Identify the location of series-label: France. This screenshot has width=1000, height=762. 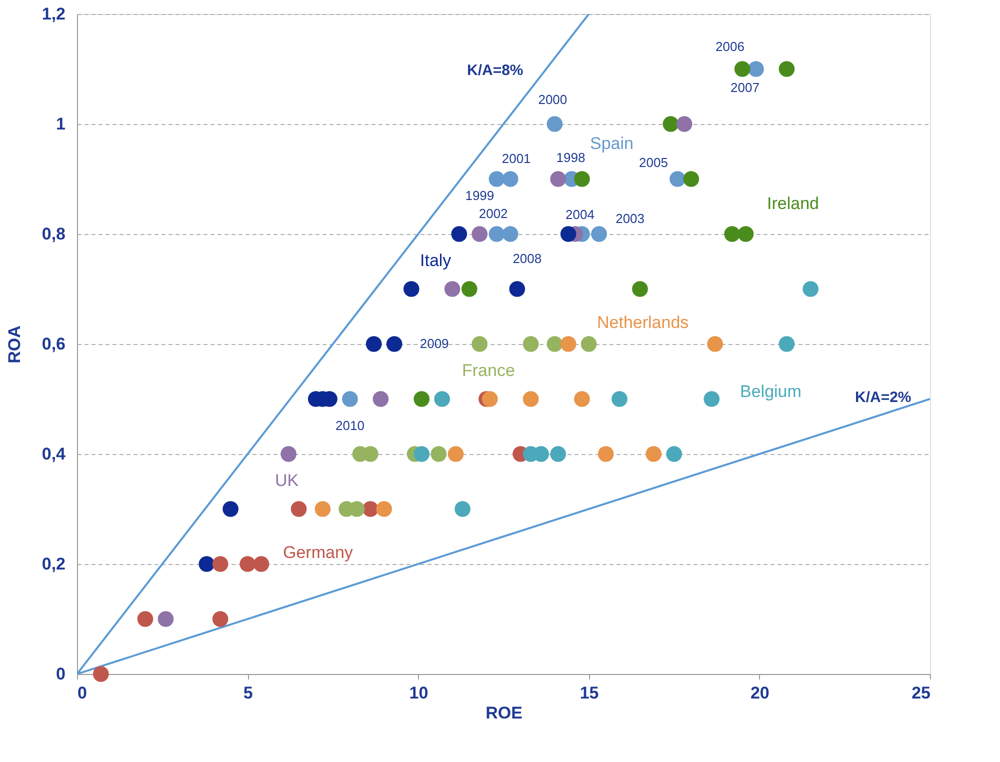
(488, 370).